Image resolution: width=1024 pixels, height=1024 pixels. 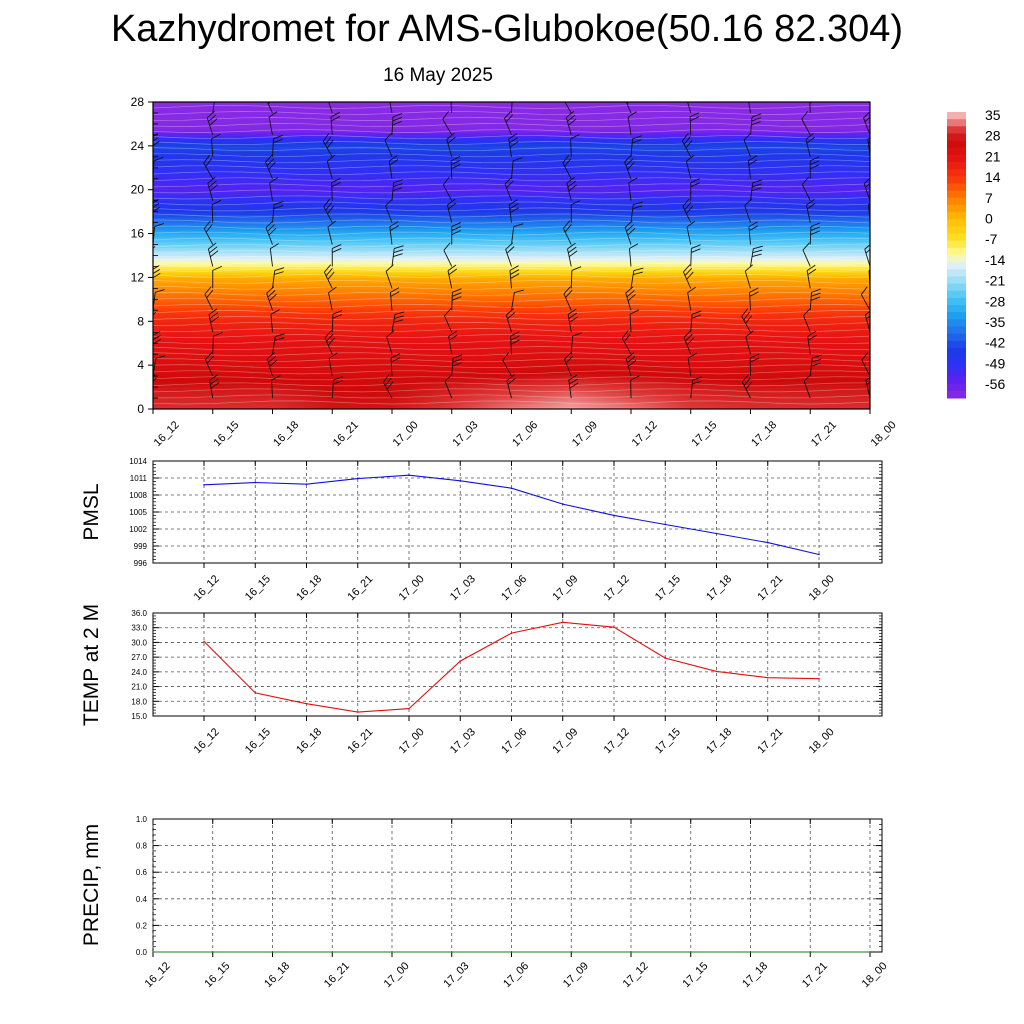 What do you see at coordinates (525, 434) in the screenshot?
I see `x-tick-label: 17_06` at bounding box center [525, 434].